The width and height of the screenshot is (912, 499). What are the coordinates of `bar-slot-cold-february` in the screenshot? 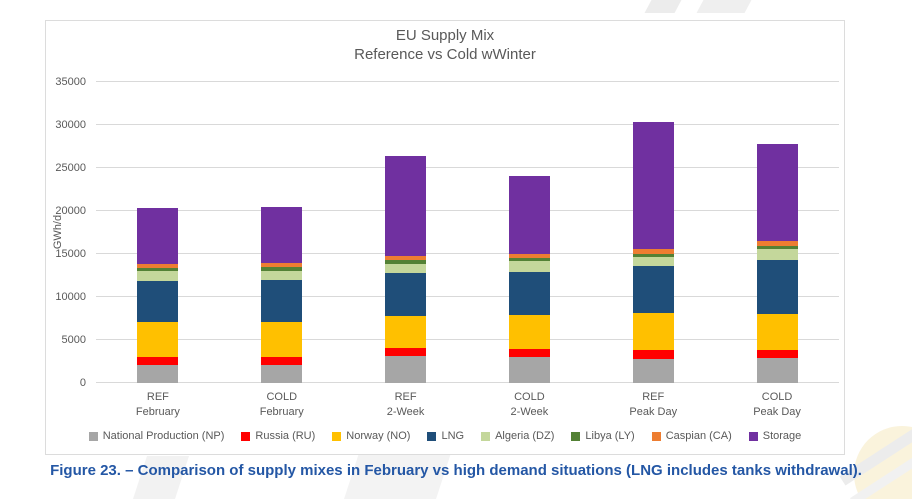 It's located at (282, 232).